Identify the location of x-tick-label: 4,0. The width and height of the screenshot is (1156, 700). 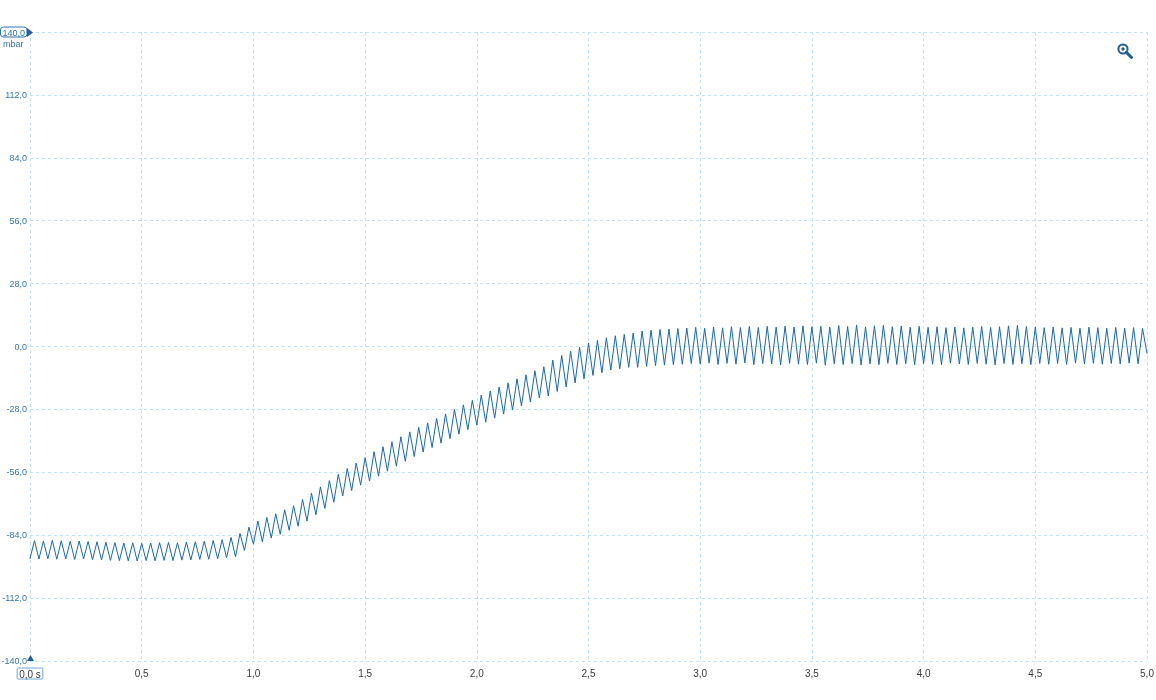
(923, 673).